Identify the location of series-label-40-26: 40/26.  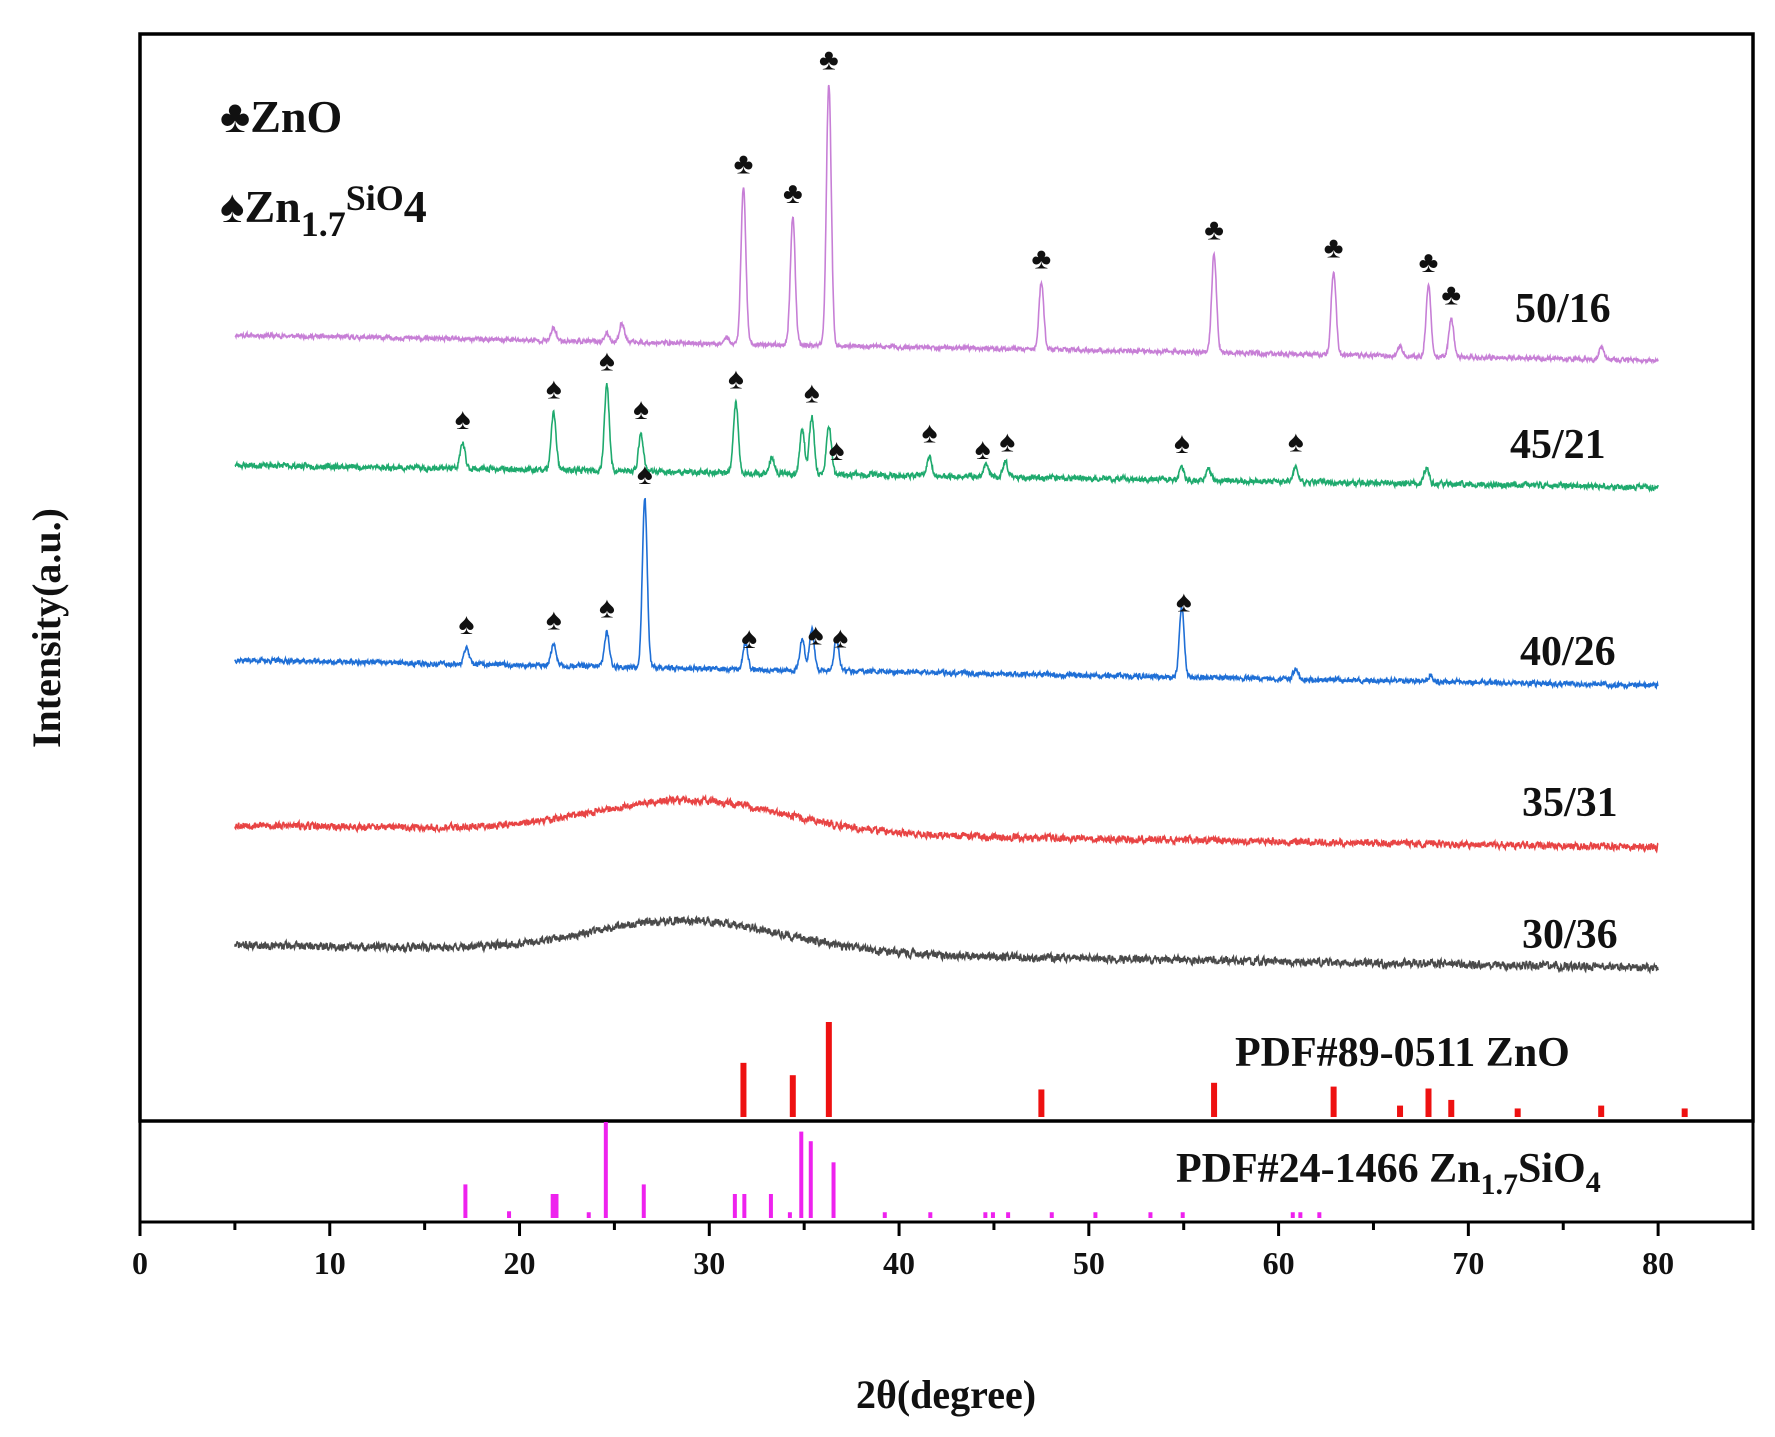
(1568, 652).